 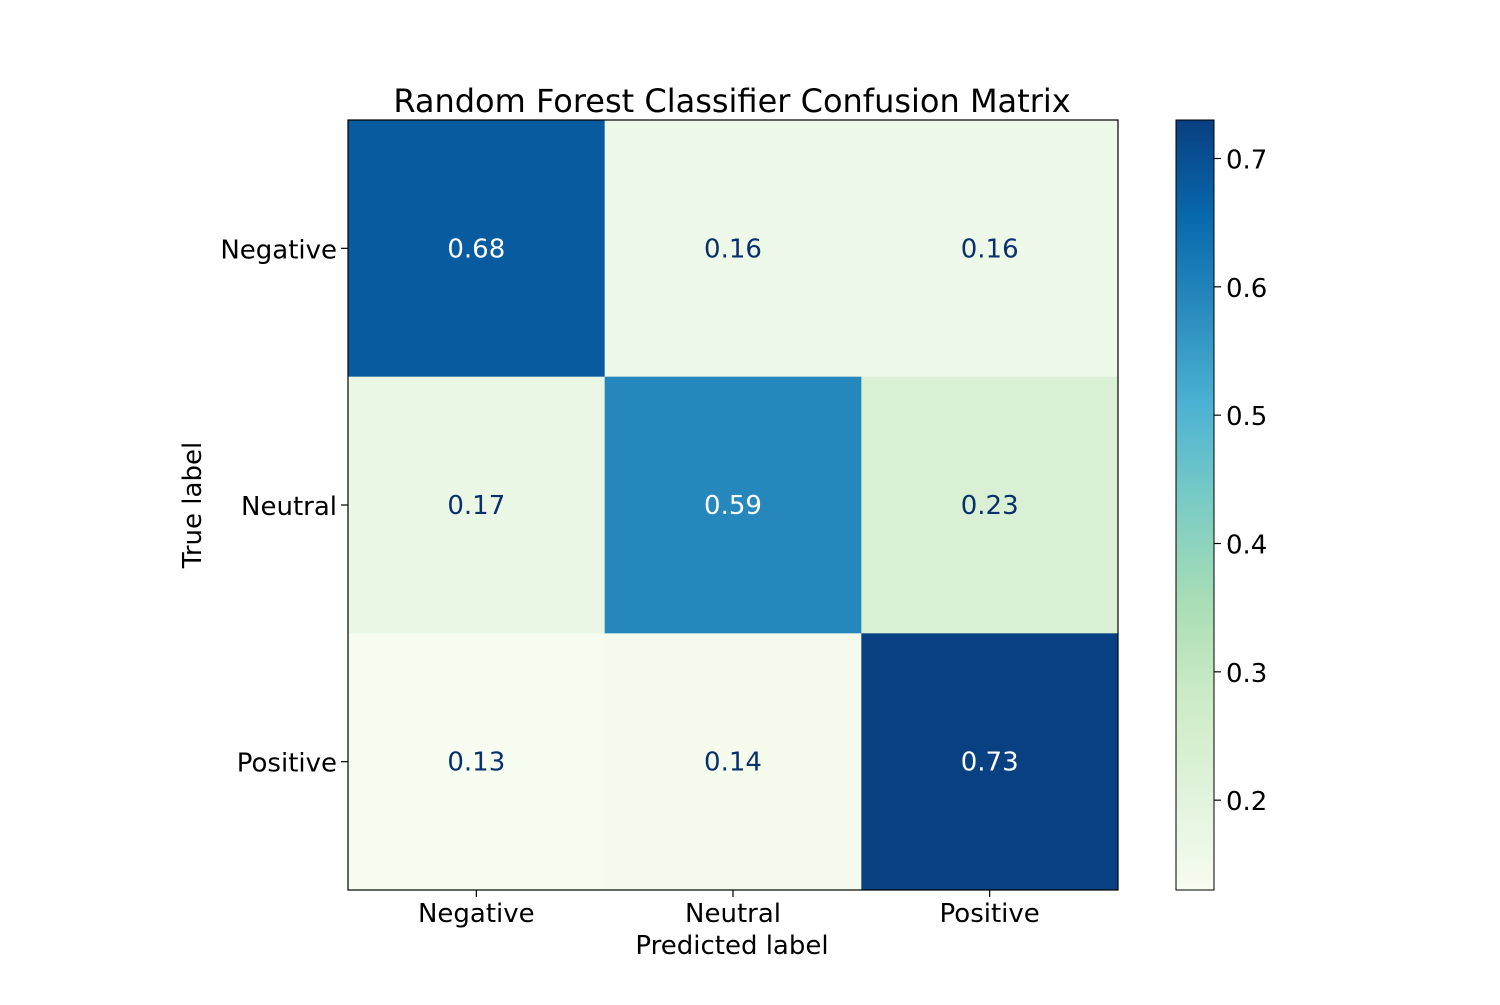 What do you see at coordinates (1246, 289) in the screenshot?
I see `colorbar-tick-label: 0.6` at bounding box center [1246, 289].